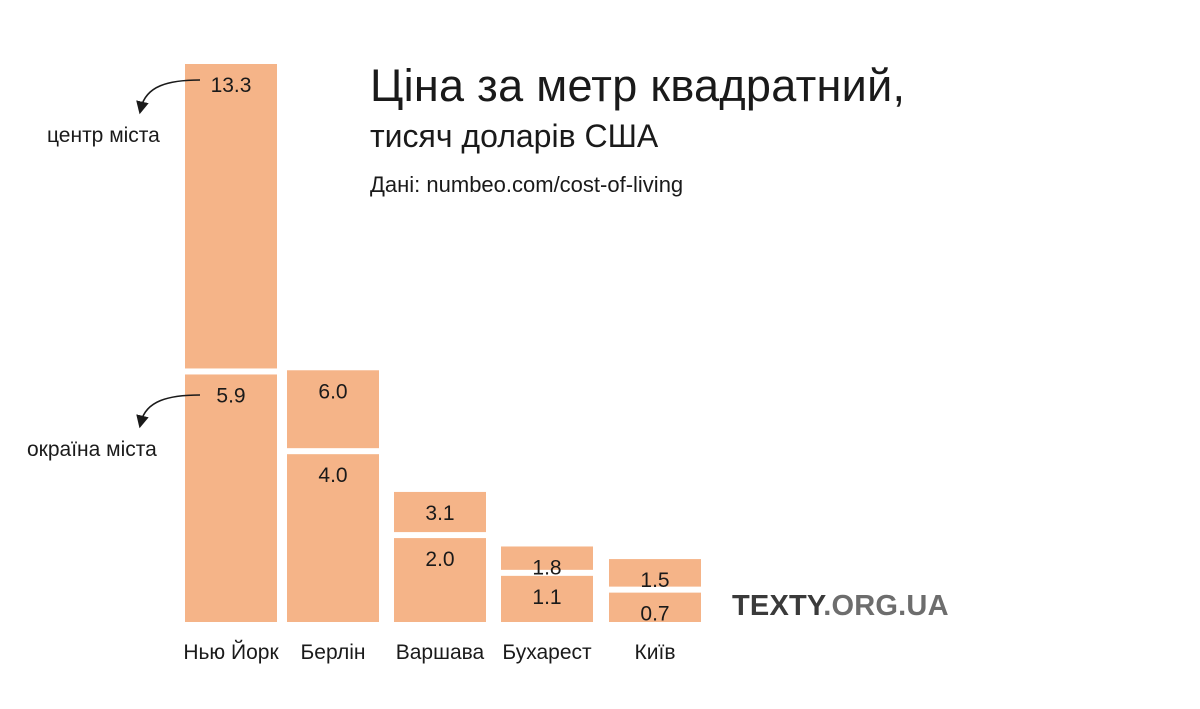  I want to click on value-label-center: 6.0, so click(332, 391).